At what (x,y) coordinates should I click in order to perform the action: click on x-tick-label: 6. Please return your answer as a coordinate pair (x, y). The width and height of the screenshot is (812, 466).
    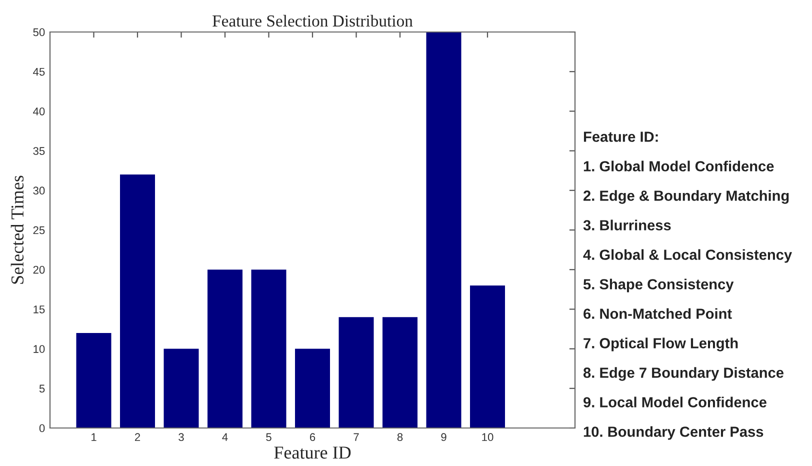
    Looking at the image, I should click on (313, 437).